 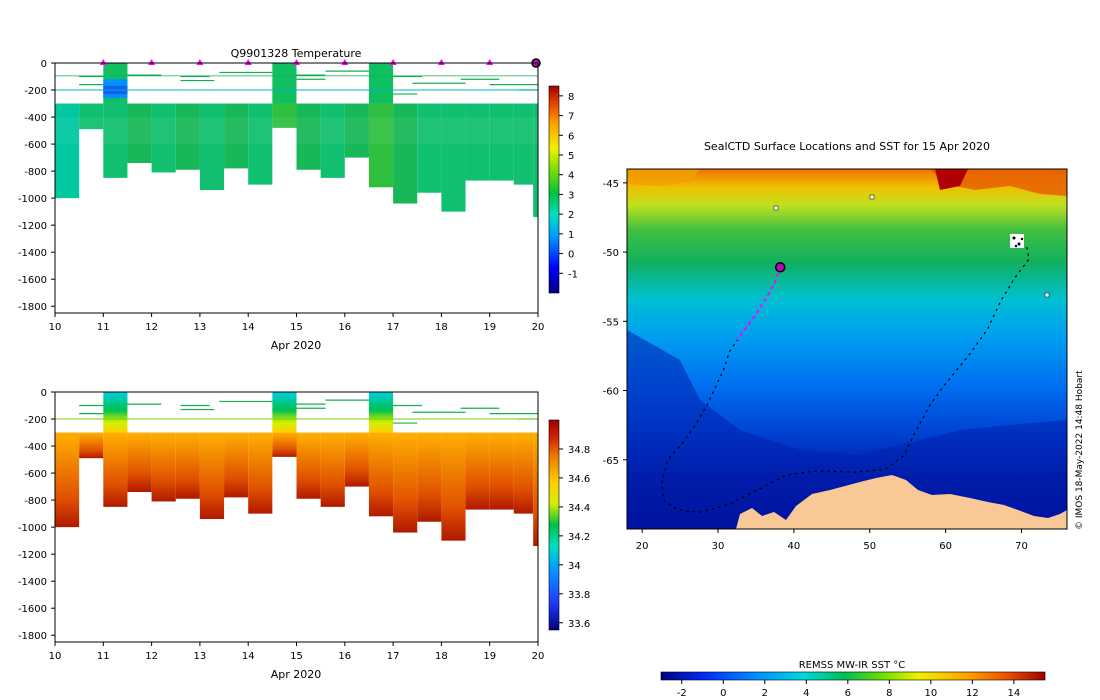 What do you see at coordinates (889, 693) in the screenshot?
I see `sst-colorbar-label: 8` at bounding box center [889, 693].